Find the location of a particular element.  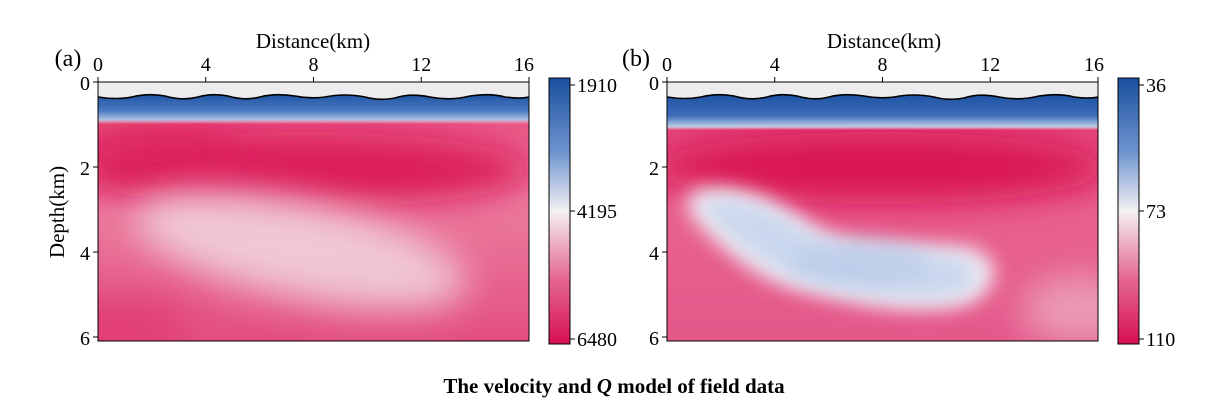

panel-b-x-axis-title: Distance(km) is located at coordinates (884, 41).